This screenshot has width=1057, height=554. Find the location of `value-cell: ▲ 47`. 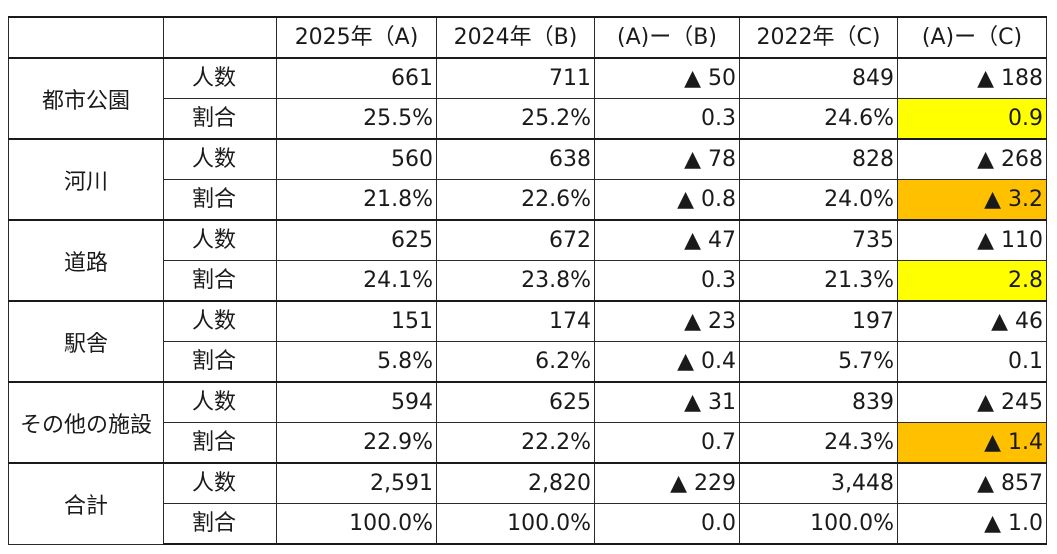

value-cell: ▲ 47 is located at coordinates (667, 240).